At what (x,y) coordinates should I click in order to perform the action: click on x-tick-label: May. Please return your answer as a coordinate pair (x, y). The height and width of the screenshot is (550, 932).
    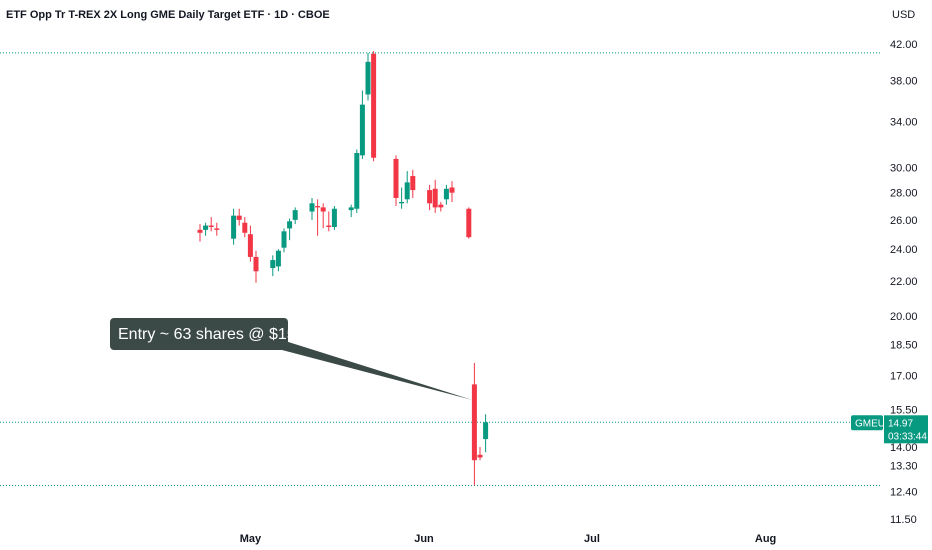
    Looking at the image, I should click on (251, 539).